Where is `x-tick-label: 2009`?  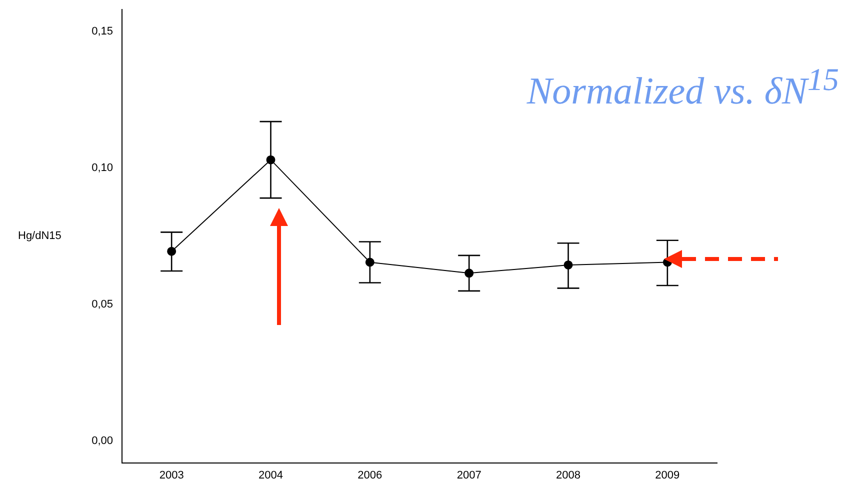
x-tick-label: 2009 is located at coordinates (667, 476).